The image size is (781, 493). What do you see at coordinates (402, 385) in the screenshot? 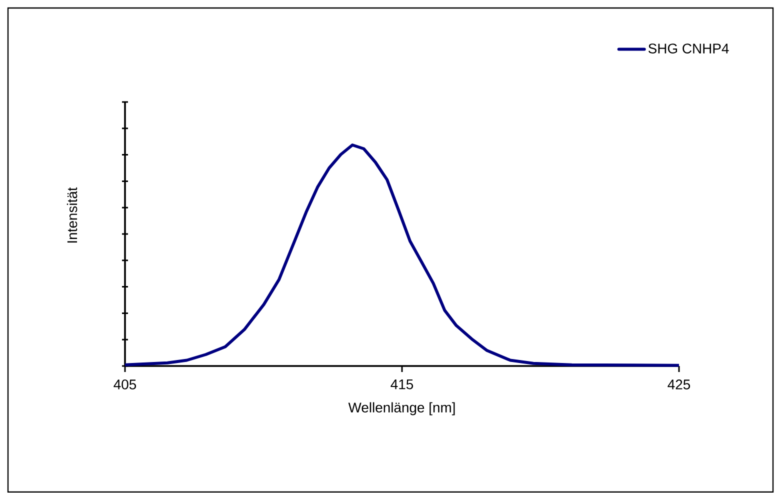
I see `x-tick-label: 415` at bounding box center [402, 385].